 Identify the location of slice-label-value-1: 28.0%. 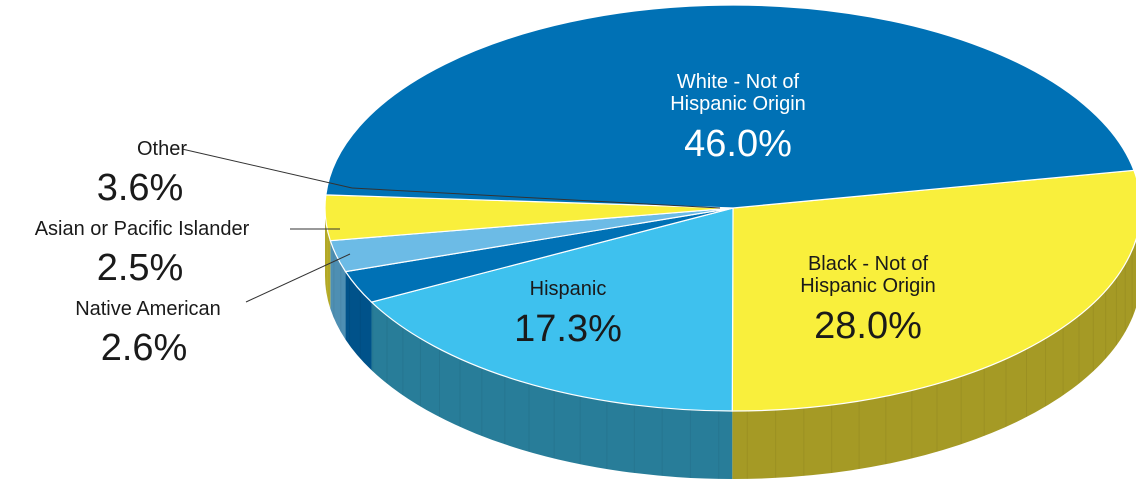
(868, 326).